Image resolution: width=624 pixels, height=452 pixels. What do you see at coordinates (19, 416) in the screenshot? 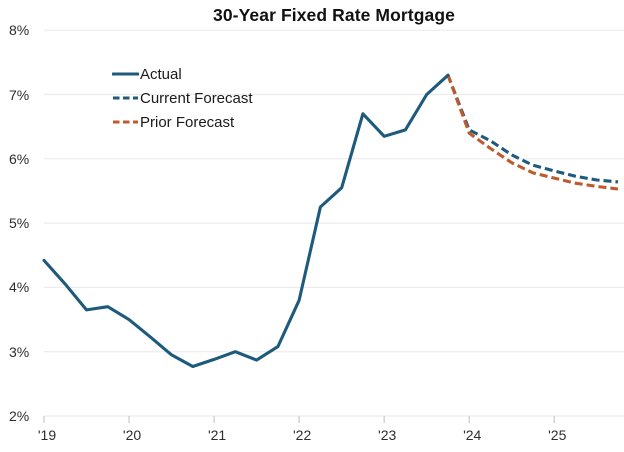
I see `y-axis-label: 2%` at bounding box center [19, 416].